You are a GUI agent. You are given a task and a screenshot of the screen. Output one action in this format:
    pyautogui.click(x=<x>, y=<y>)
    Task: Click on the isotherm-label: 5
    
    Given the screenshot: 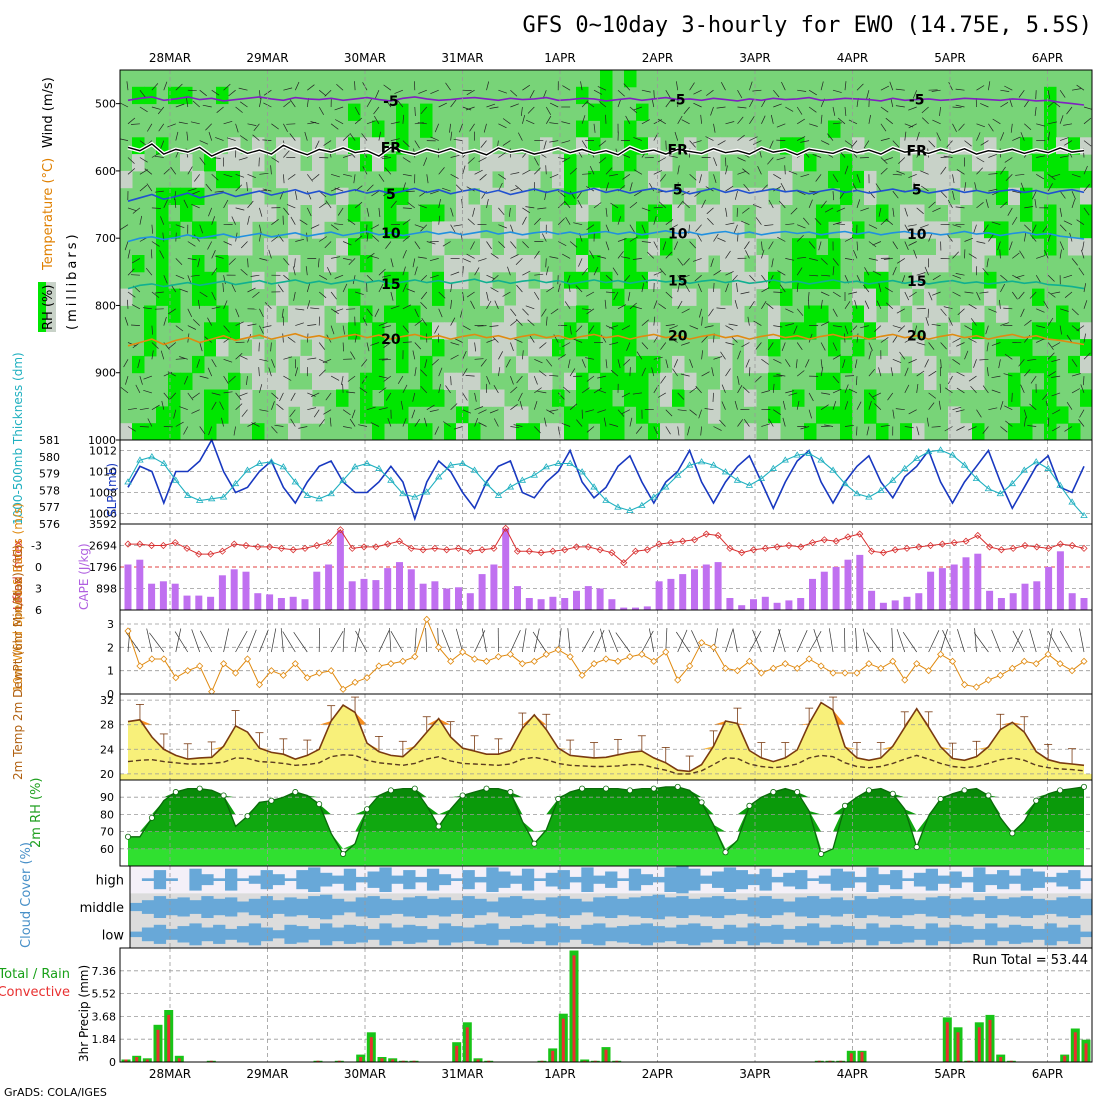 What is the action you would take?
    pyautogui.click(x=678, y=191)
    